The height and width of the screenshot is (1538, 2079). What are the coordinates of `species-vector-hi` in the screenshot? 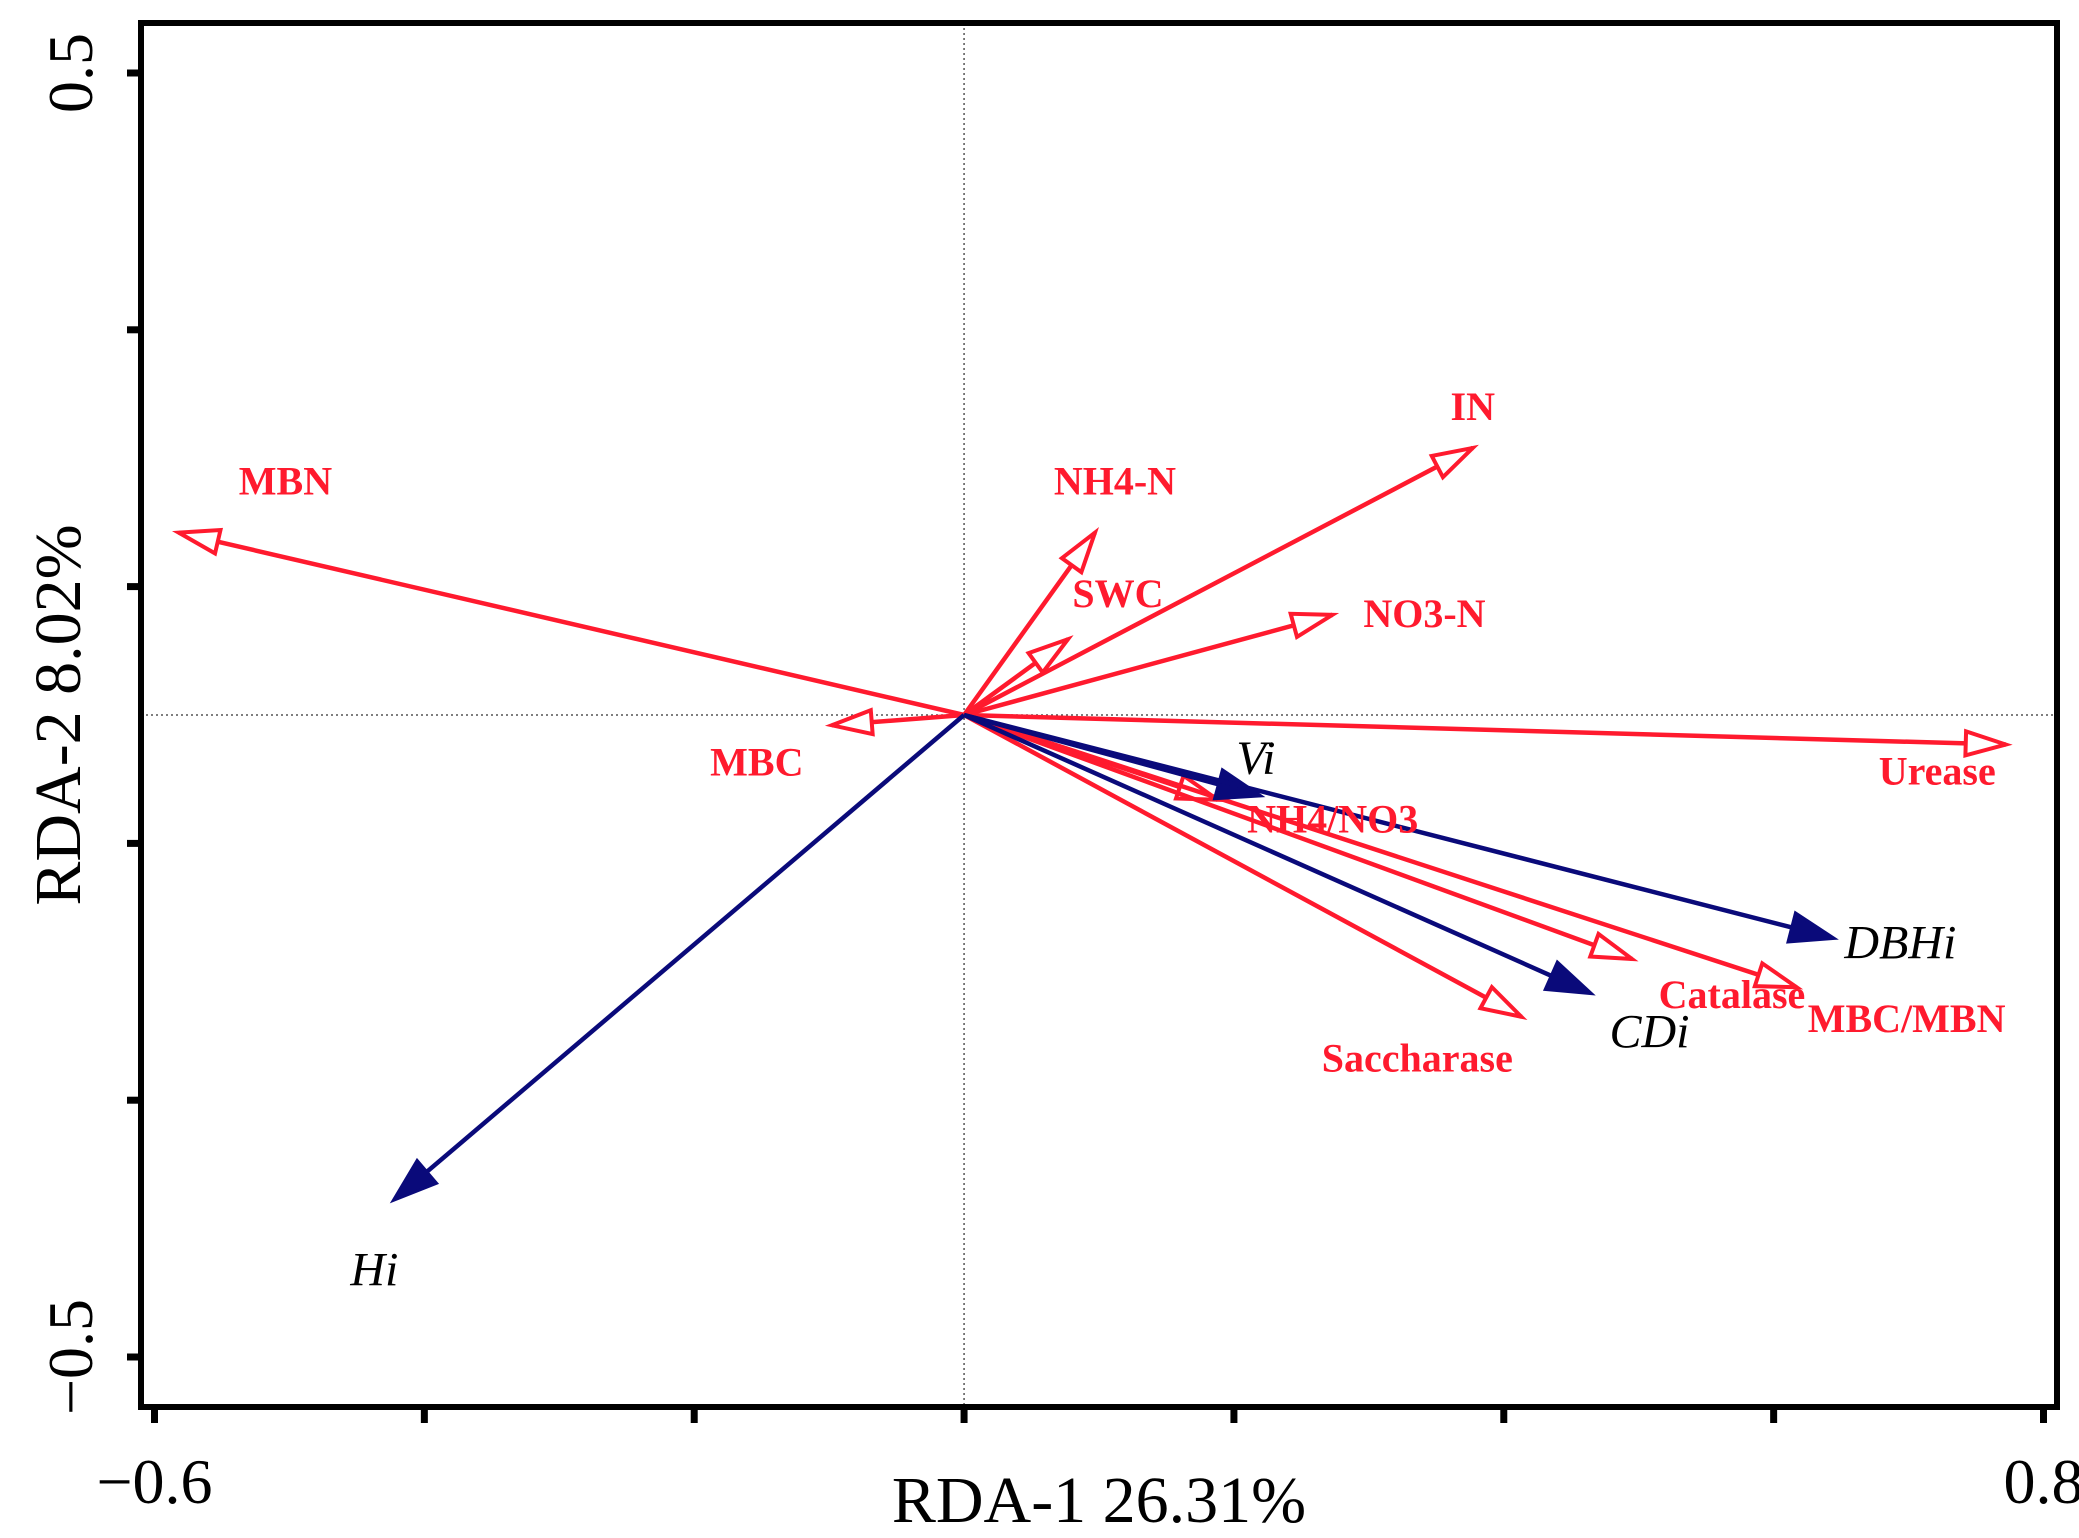 It's located at (677, 958).